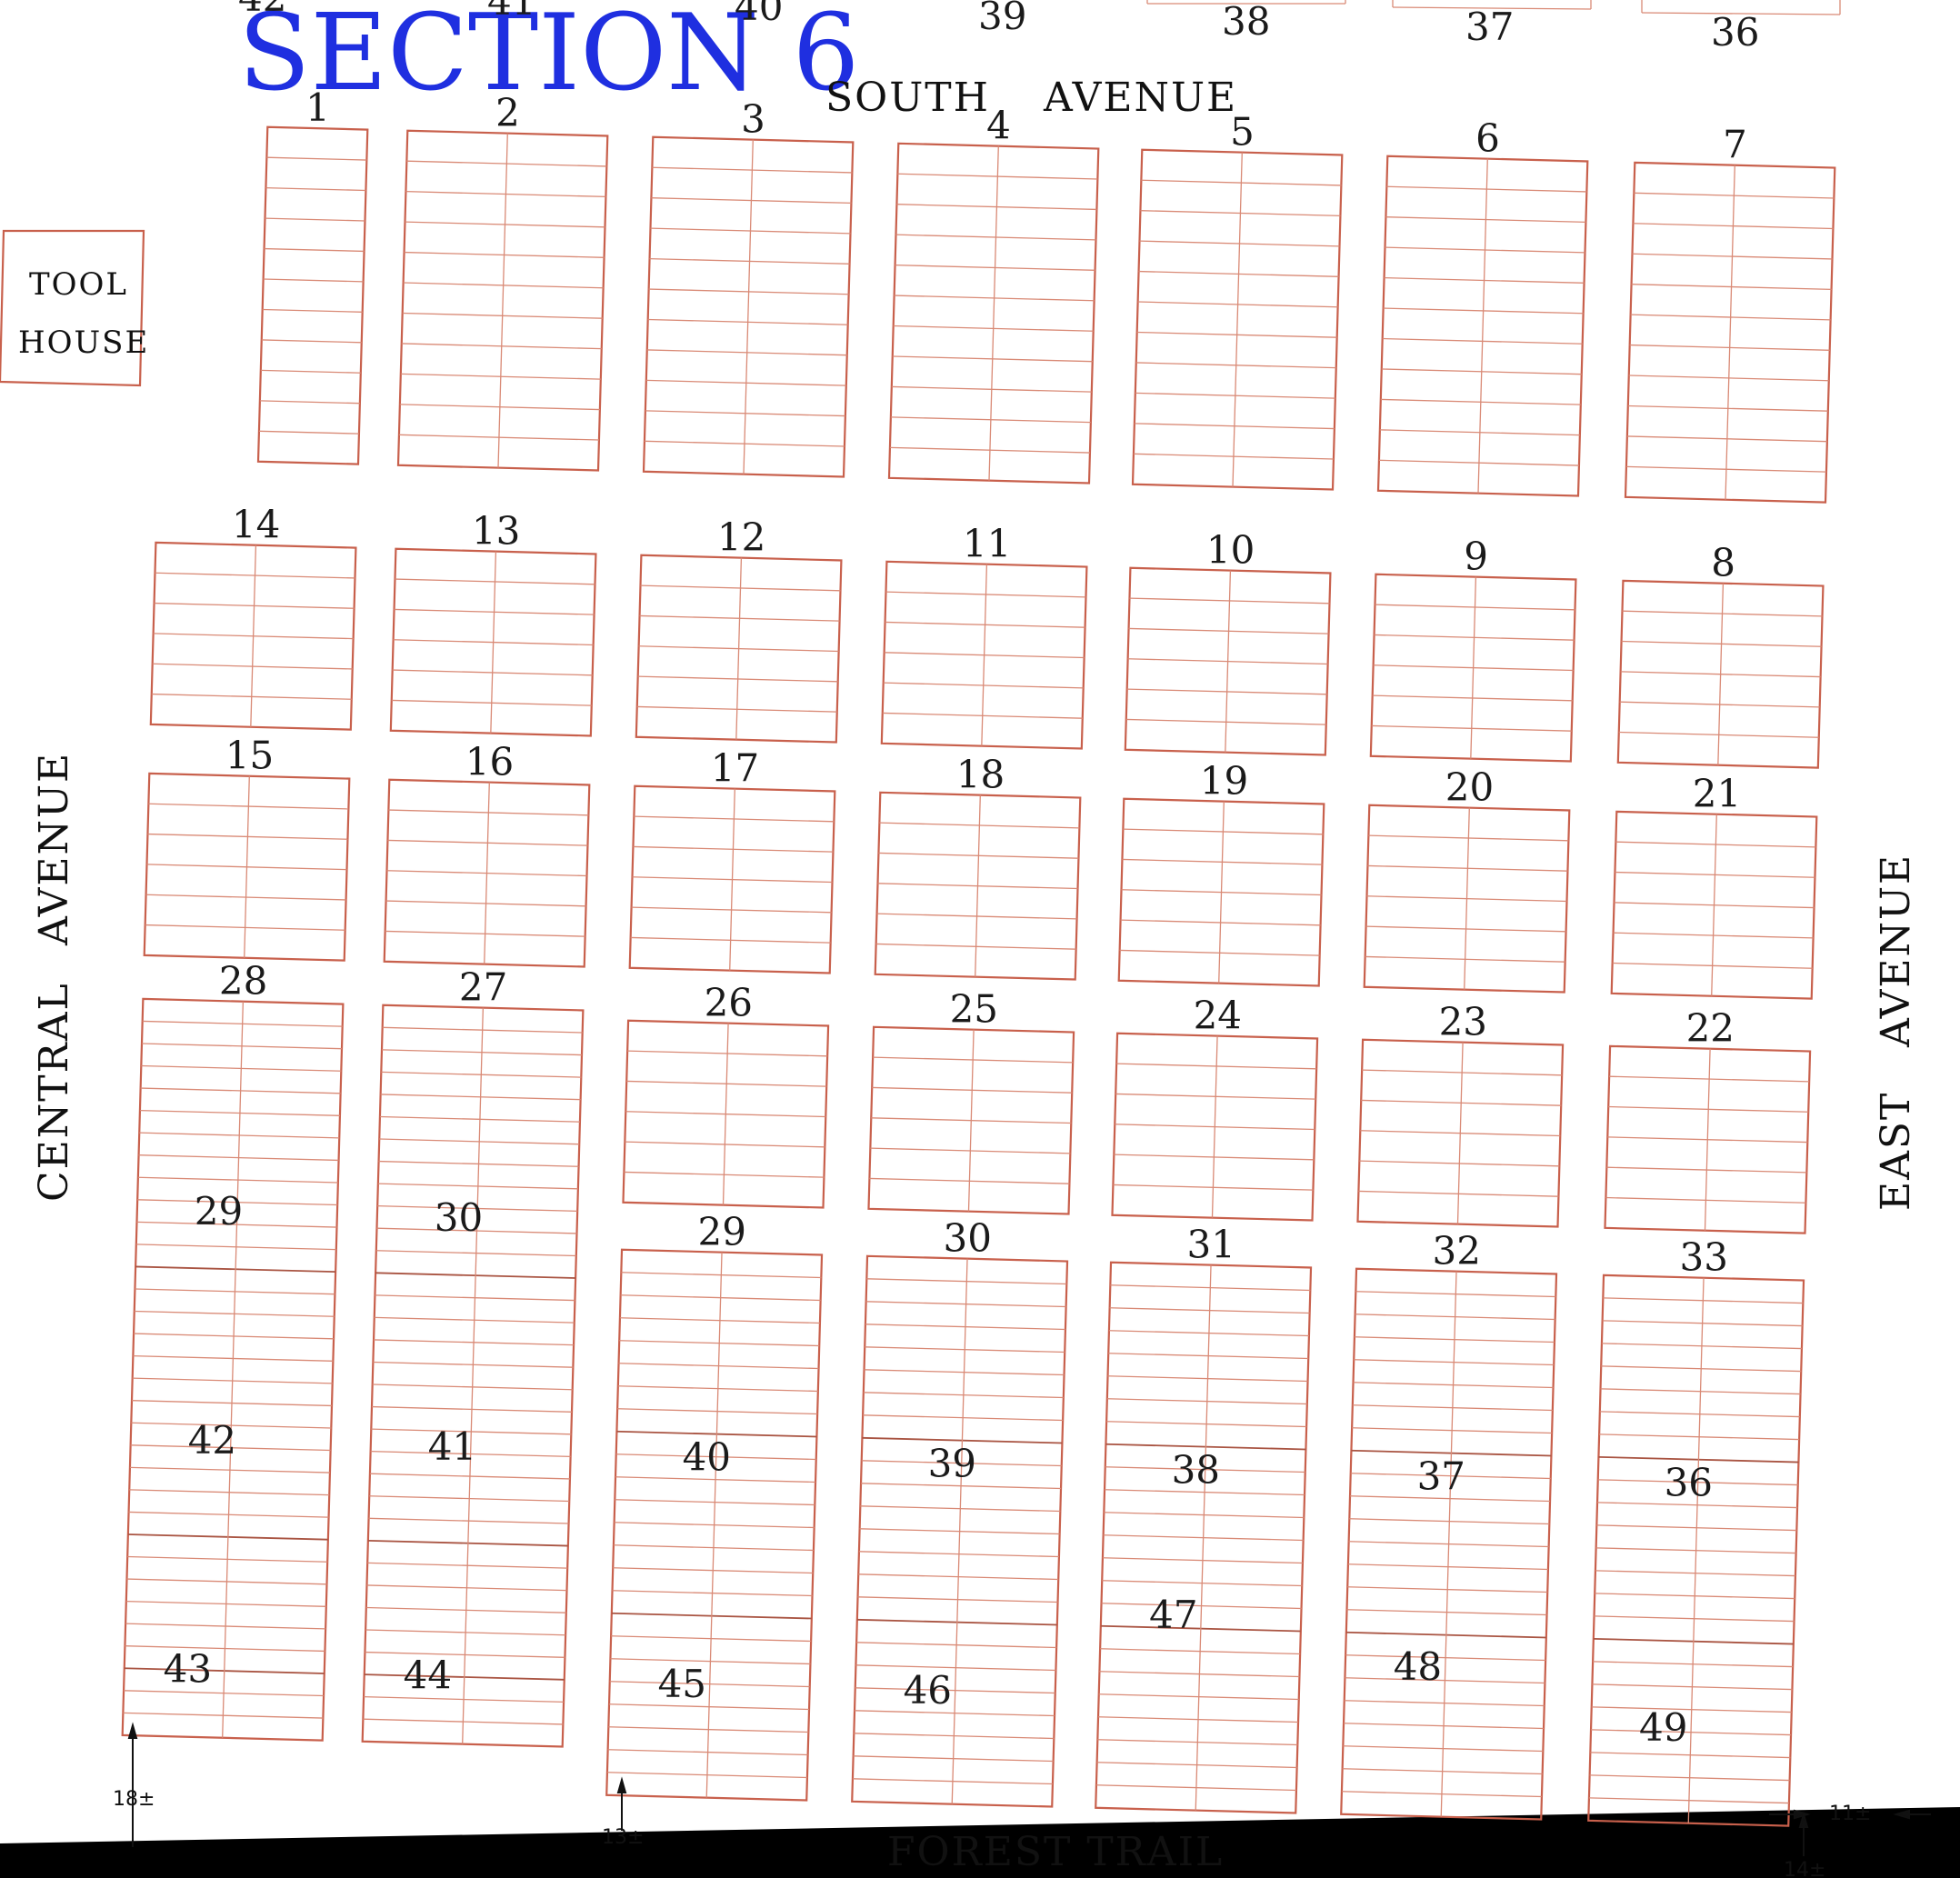  Describe the element at coordinates (1805, 1868) in the screenshot. I see `dimension-bottom-right: 14±` at that location.